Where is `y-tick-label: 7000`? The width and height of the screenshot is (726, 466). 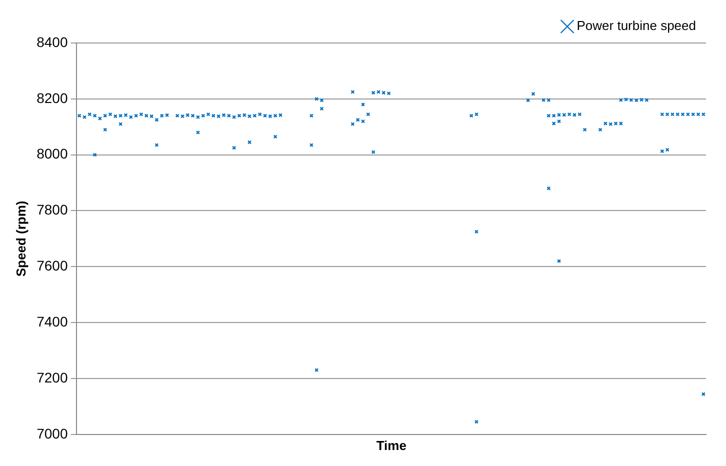 y-tick-label: 7000 is located at coordinates (52, 433).